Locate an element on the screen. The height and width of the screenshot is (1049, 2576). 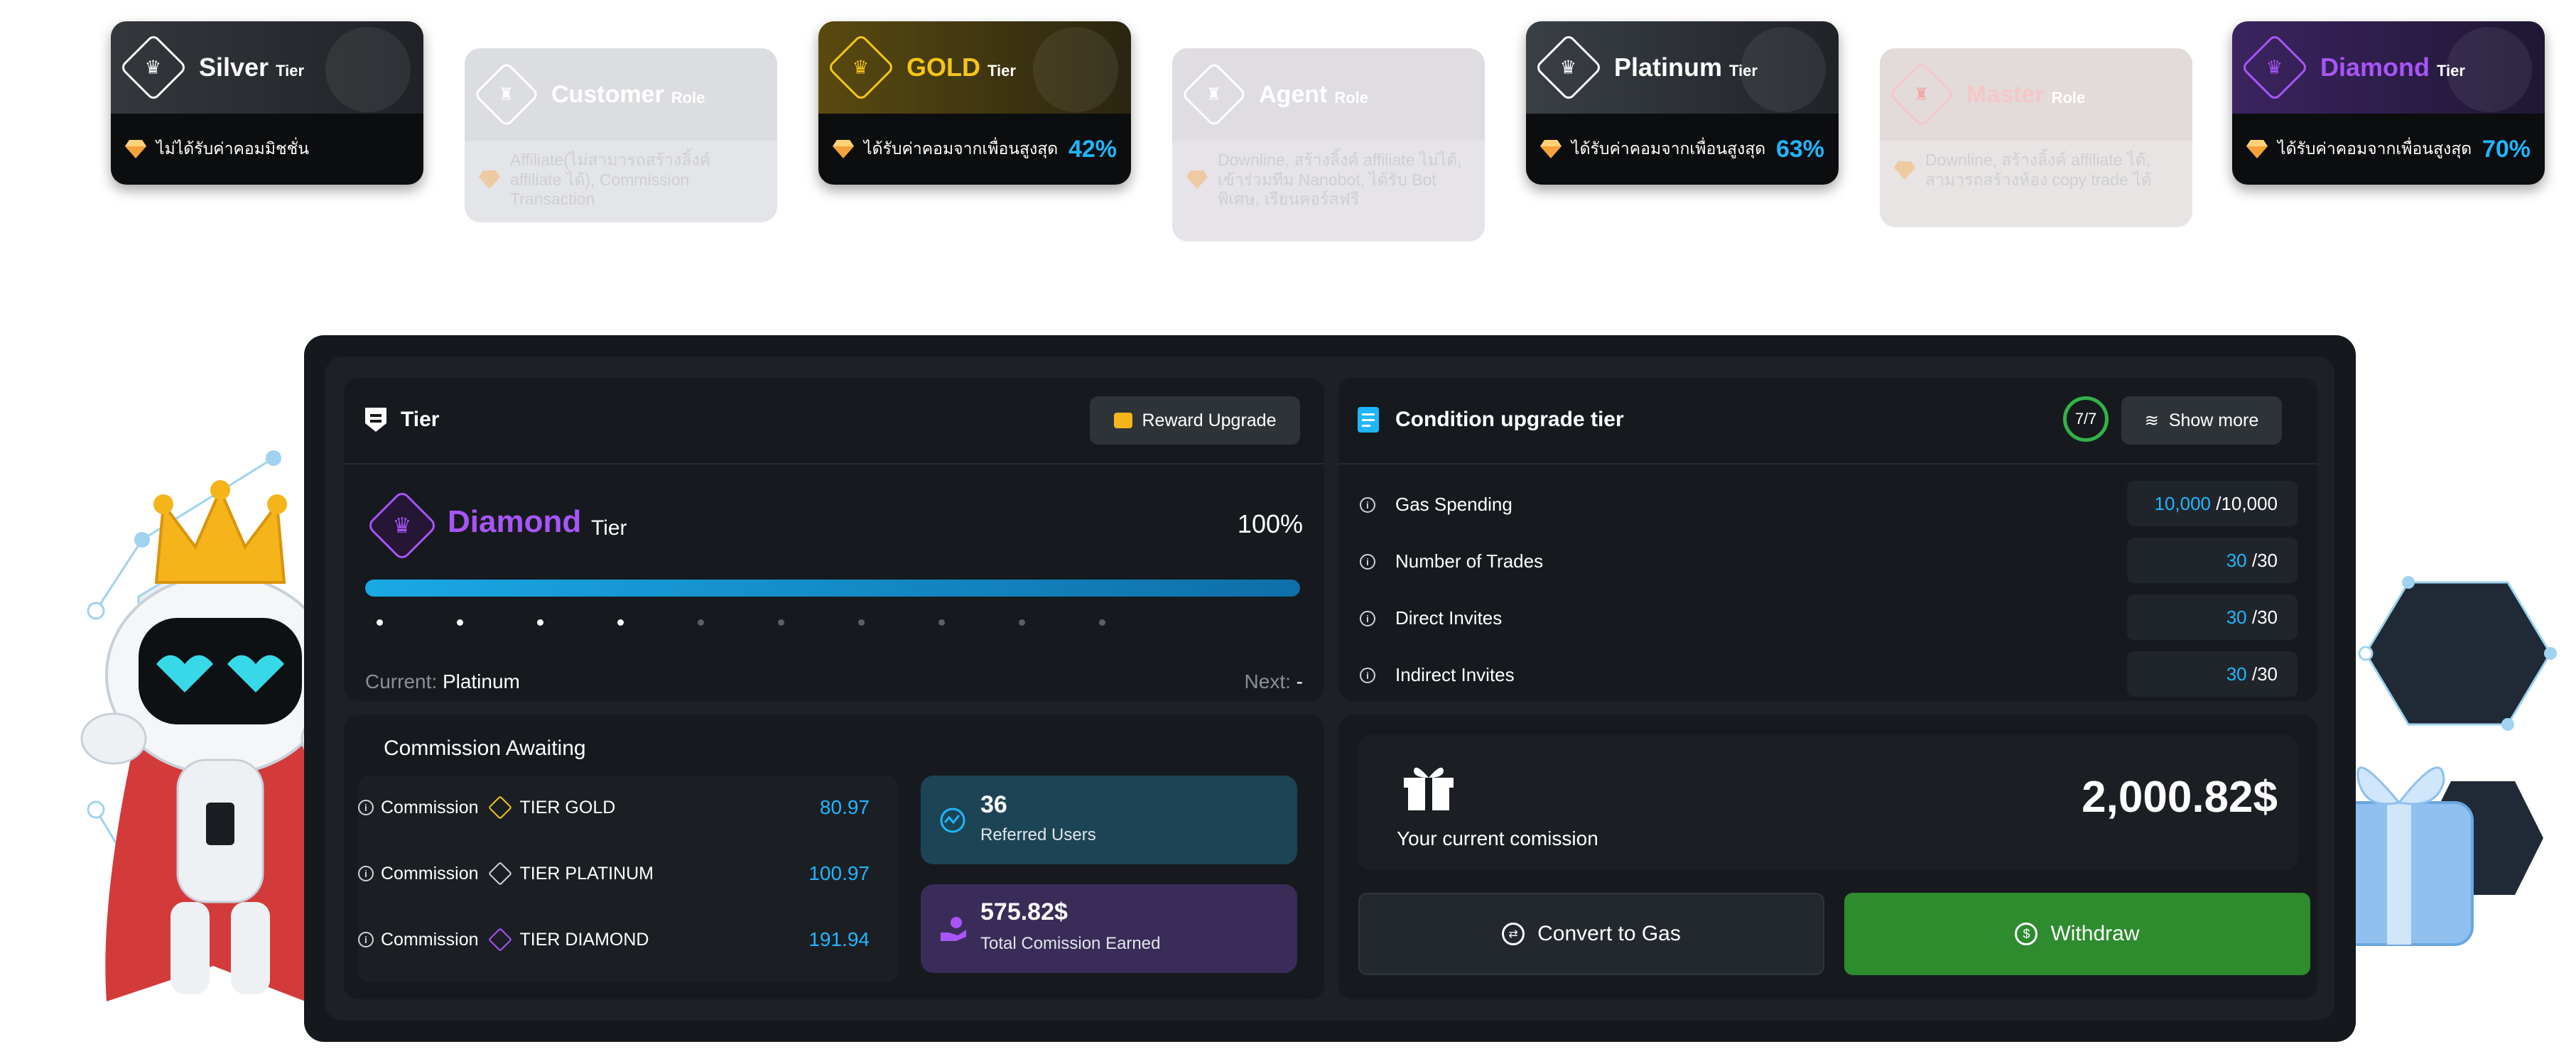
wallet-amount: 2,000.82$ is located at coordinates (2180, 797).